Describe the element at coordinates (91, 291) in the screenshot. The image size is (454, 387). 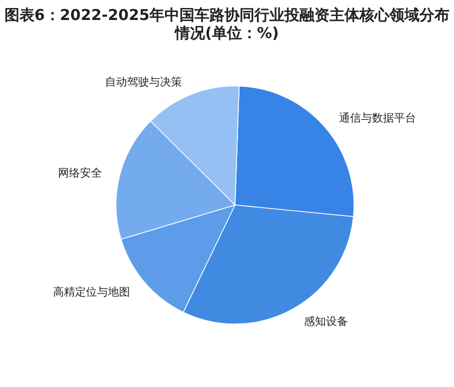
I see `slice-label: 高精定位与地图` at that location.